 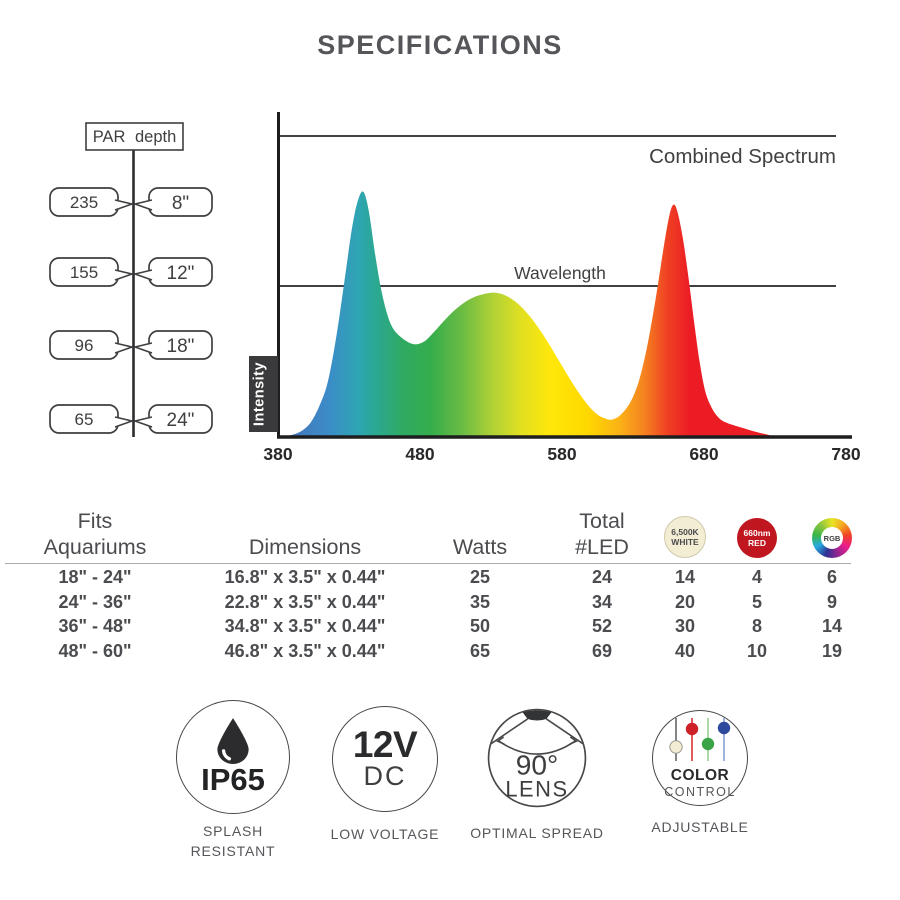 I want to click on depth-value: 12", so click(x=181, y=273).